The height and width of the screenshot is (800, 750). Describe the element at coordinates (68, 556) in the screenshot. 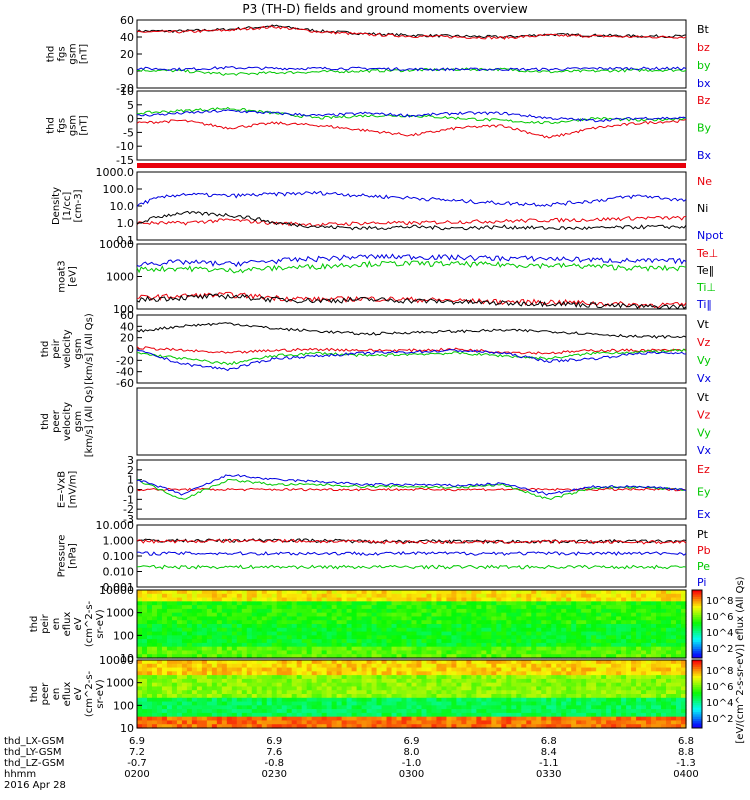

I see `y-axis-label: Pressure[nPa]` at that location.